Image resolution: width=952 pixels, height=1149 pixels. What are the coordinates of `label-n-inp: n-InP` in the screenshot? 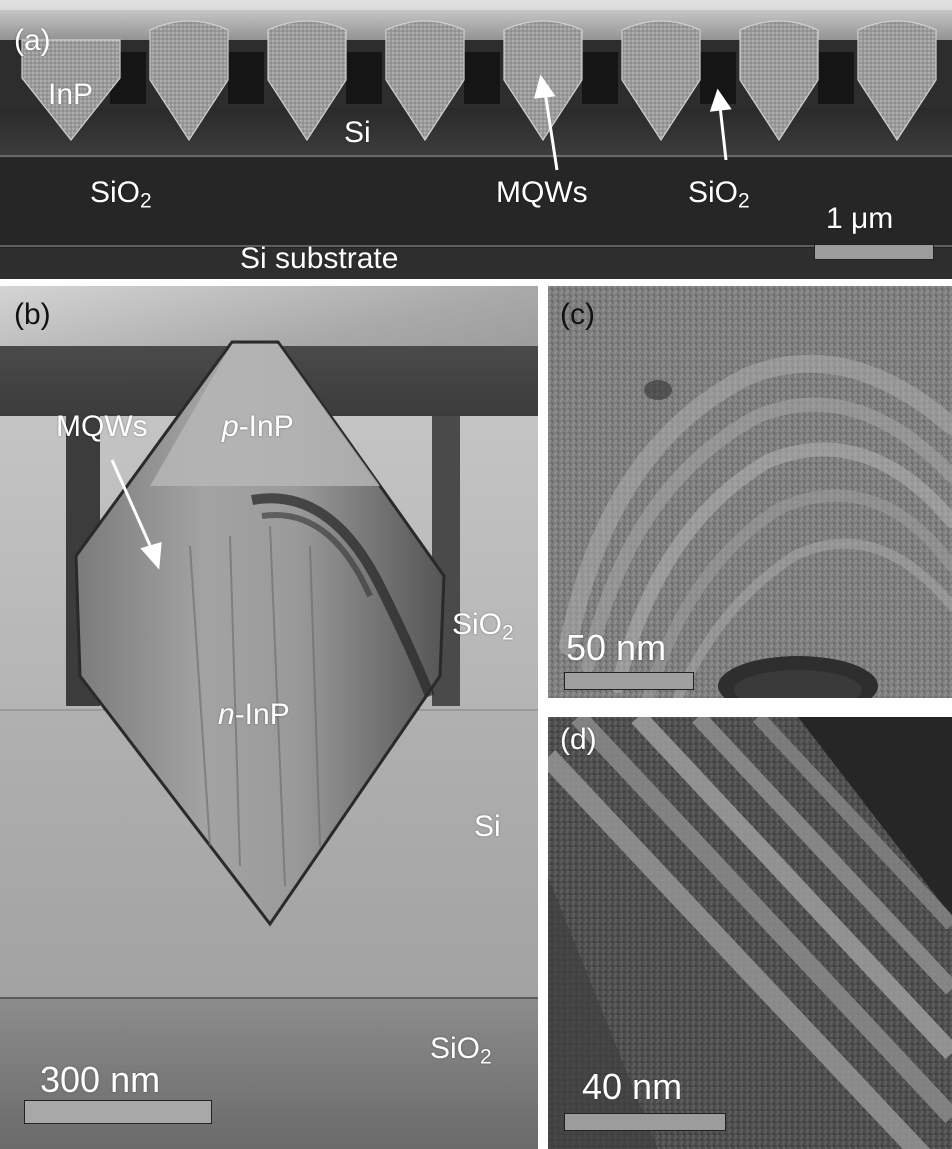 It's located at (254, 714).